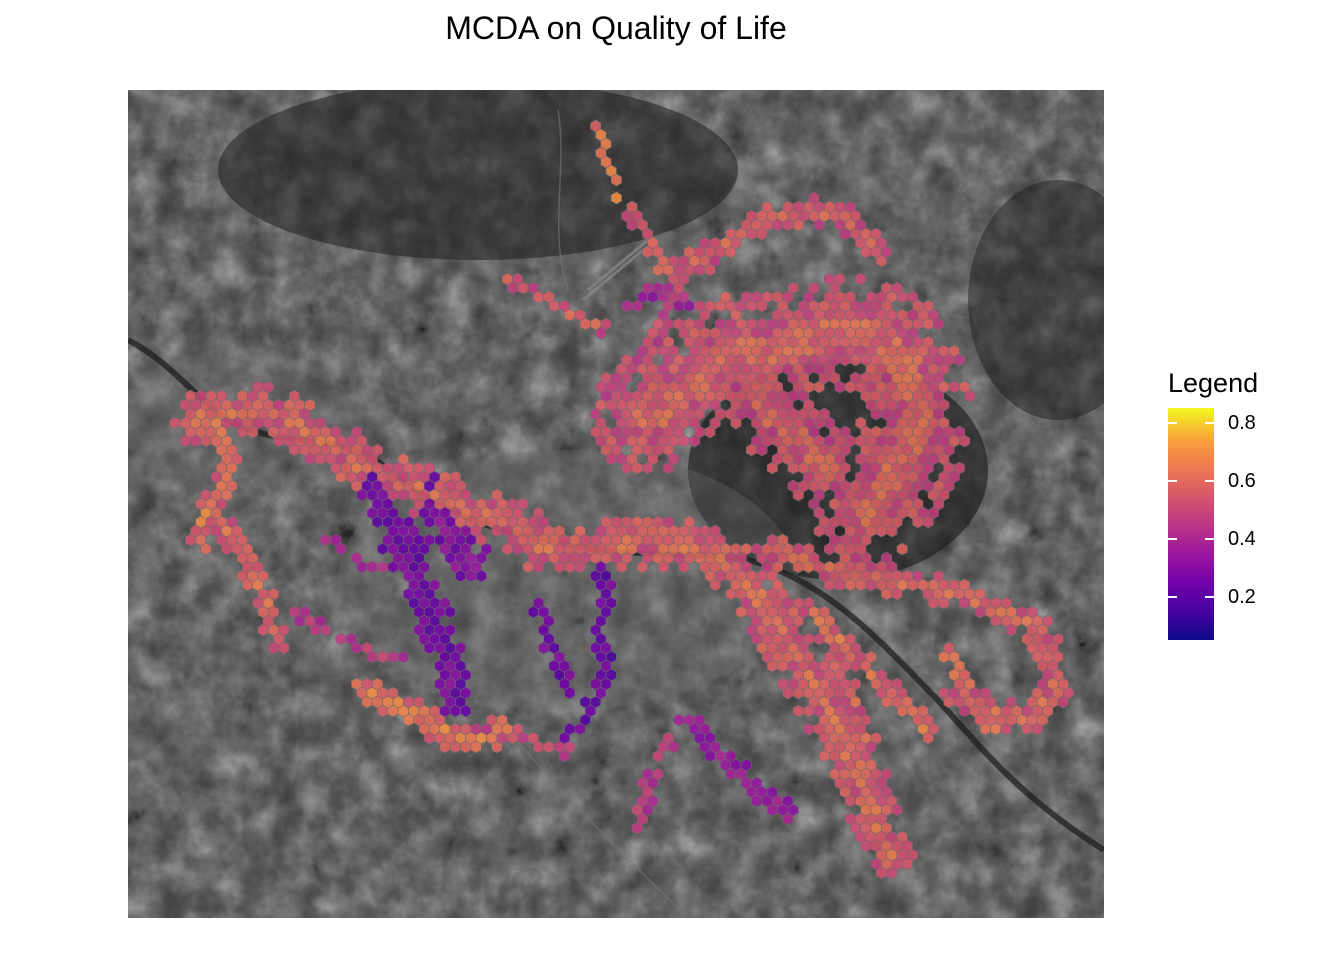  I want to click on legend: Legend 0.2 0.4 0.6 0.8, so click(1226, 513).